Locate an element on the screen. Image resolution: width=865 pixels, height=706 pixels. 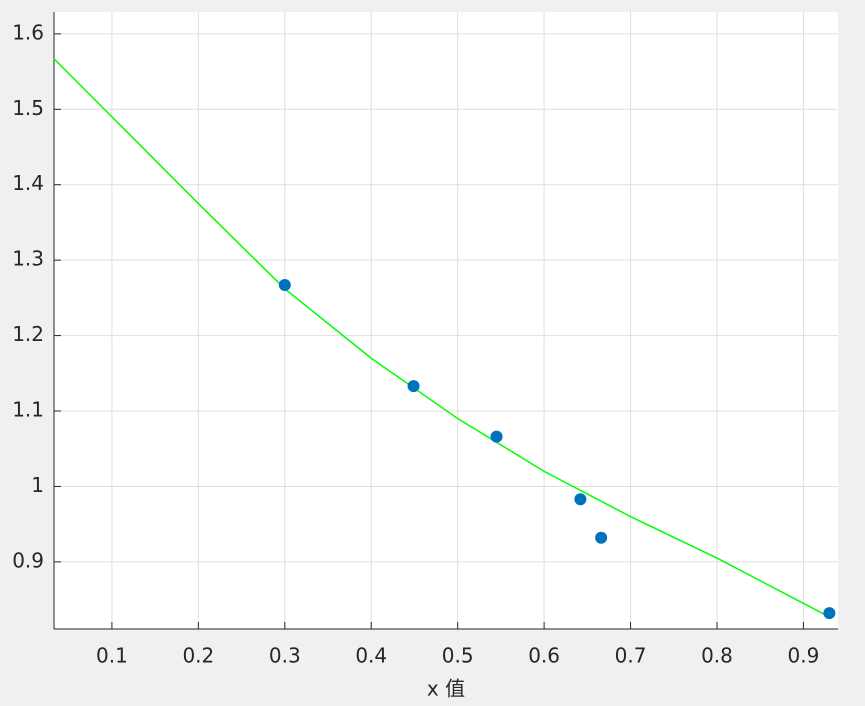
x-tick-label: 0.6 is located at coordinates (544, 656).